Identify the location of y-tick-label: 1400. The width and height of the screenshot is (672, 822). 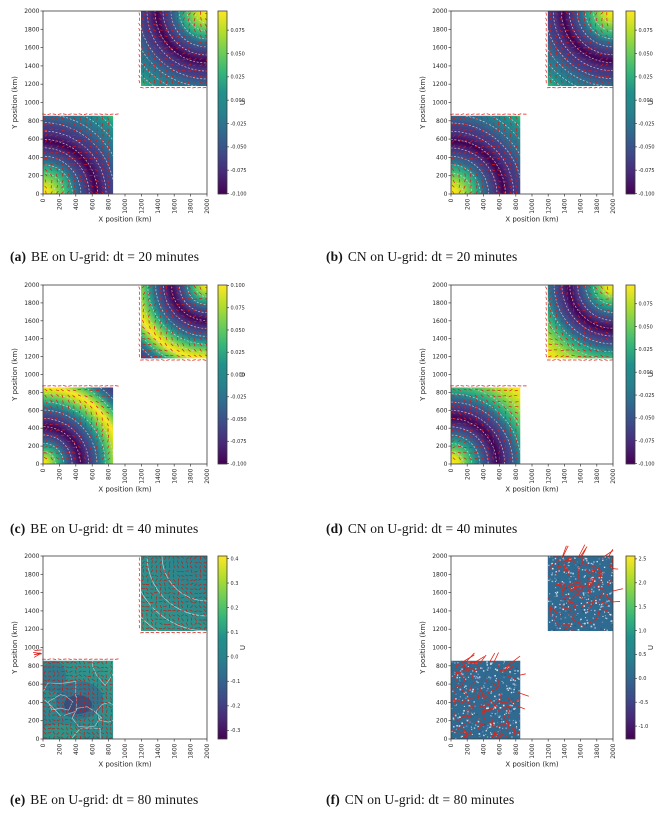
(439, 66).